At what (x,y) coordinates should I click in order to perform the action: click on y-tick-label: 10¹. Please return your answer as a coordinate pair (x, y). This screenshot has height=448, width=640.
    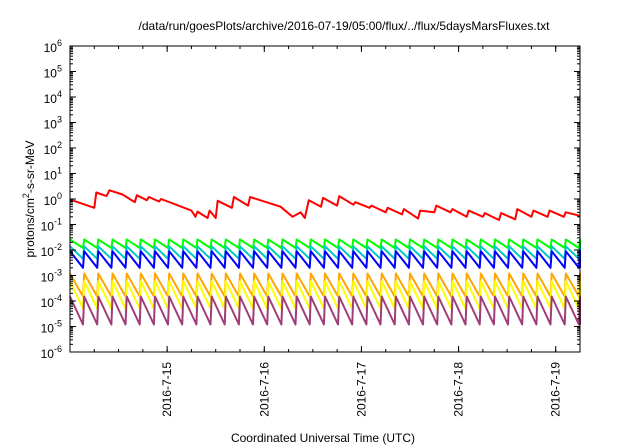
    Looking at the image, I should click on (53, 174).